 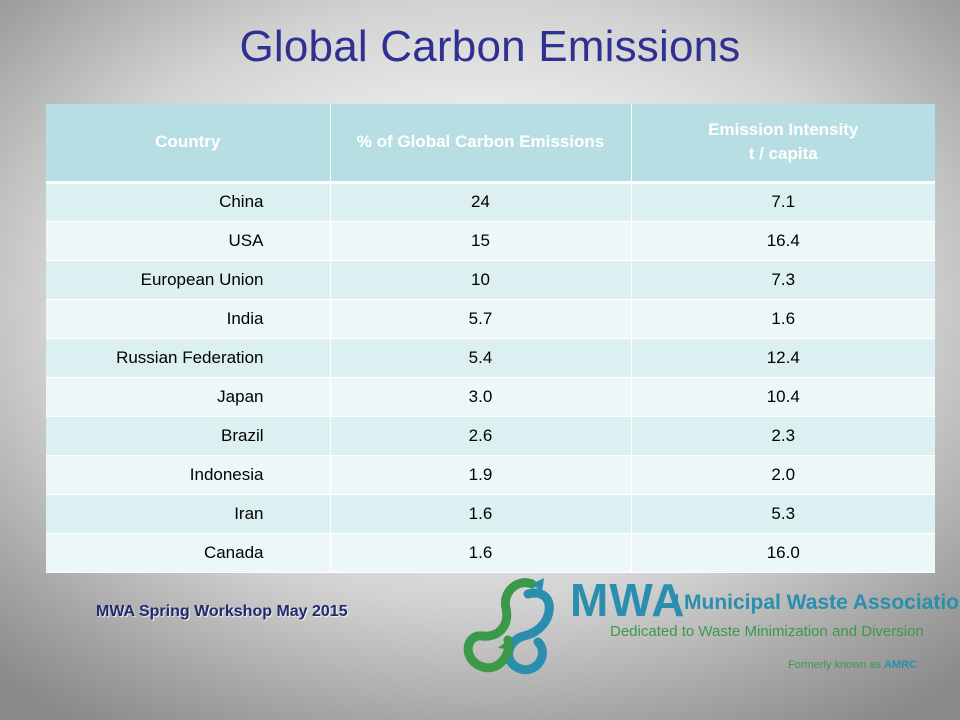 I want to click on table-row: Iran 1.6 5.3, so click(x=490, y=514).